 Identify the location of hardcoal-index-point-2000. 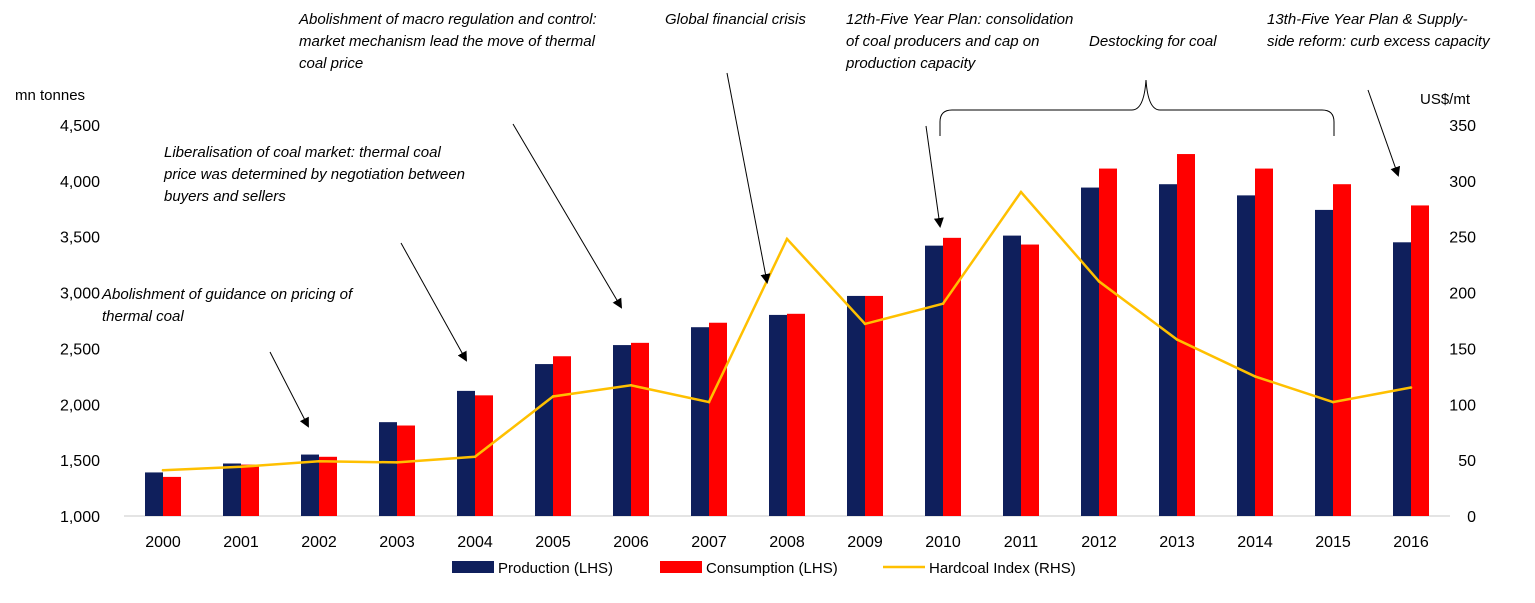
(163, 470).